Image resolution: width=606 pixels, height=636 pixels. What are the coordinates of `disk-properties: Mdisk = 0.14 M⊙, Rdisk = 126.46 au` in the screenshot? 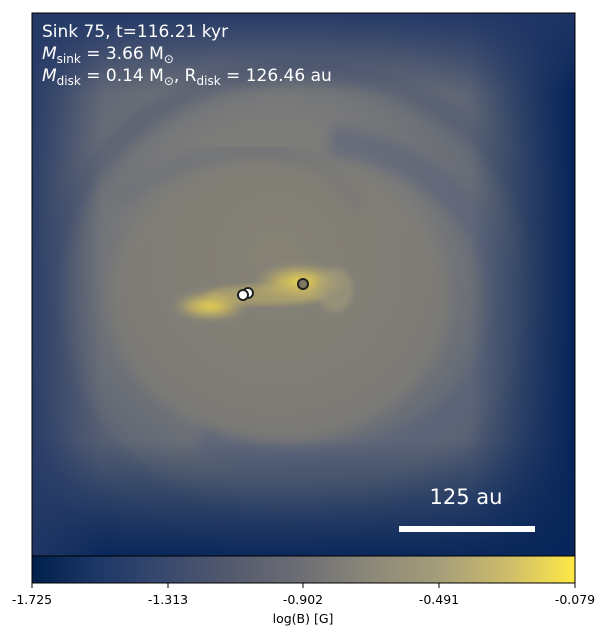 It's located at (187, 77).